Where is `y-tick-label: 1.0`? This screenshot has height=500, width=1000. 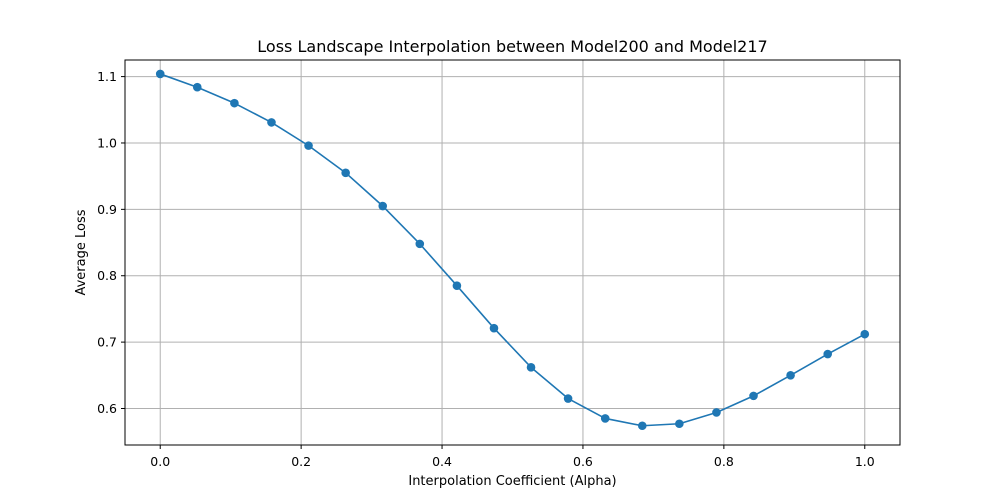 y-tick-label: 1.0 is located at coordinates (107, 142).